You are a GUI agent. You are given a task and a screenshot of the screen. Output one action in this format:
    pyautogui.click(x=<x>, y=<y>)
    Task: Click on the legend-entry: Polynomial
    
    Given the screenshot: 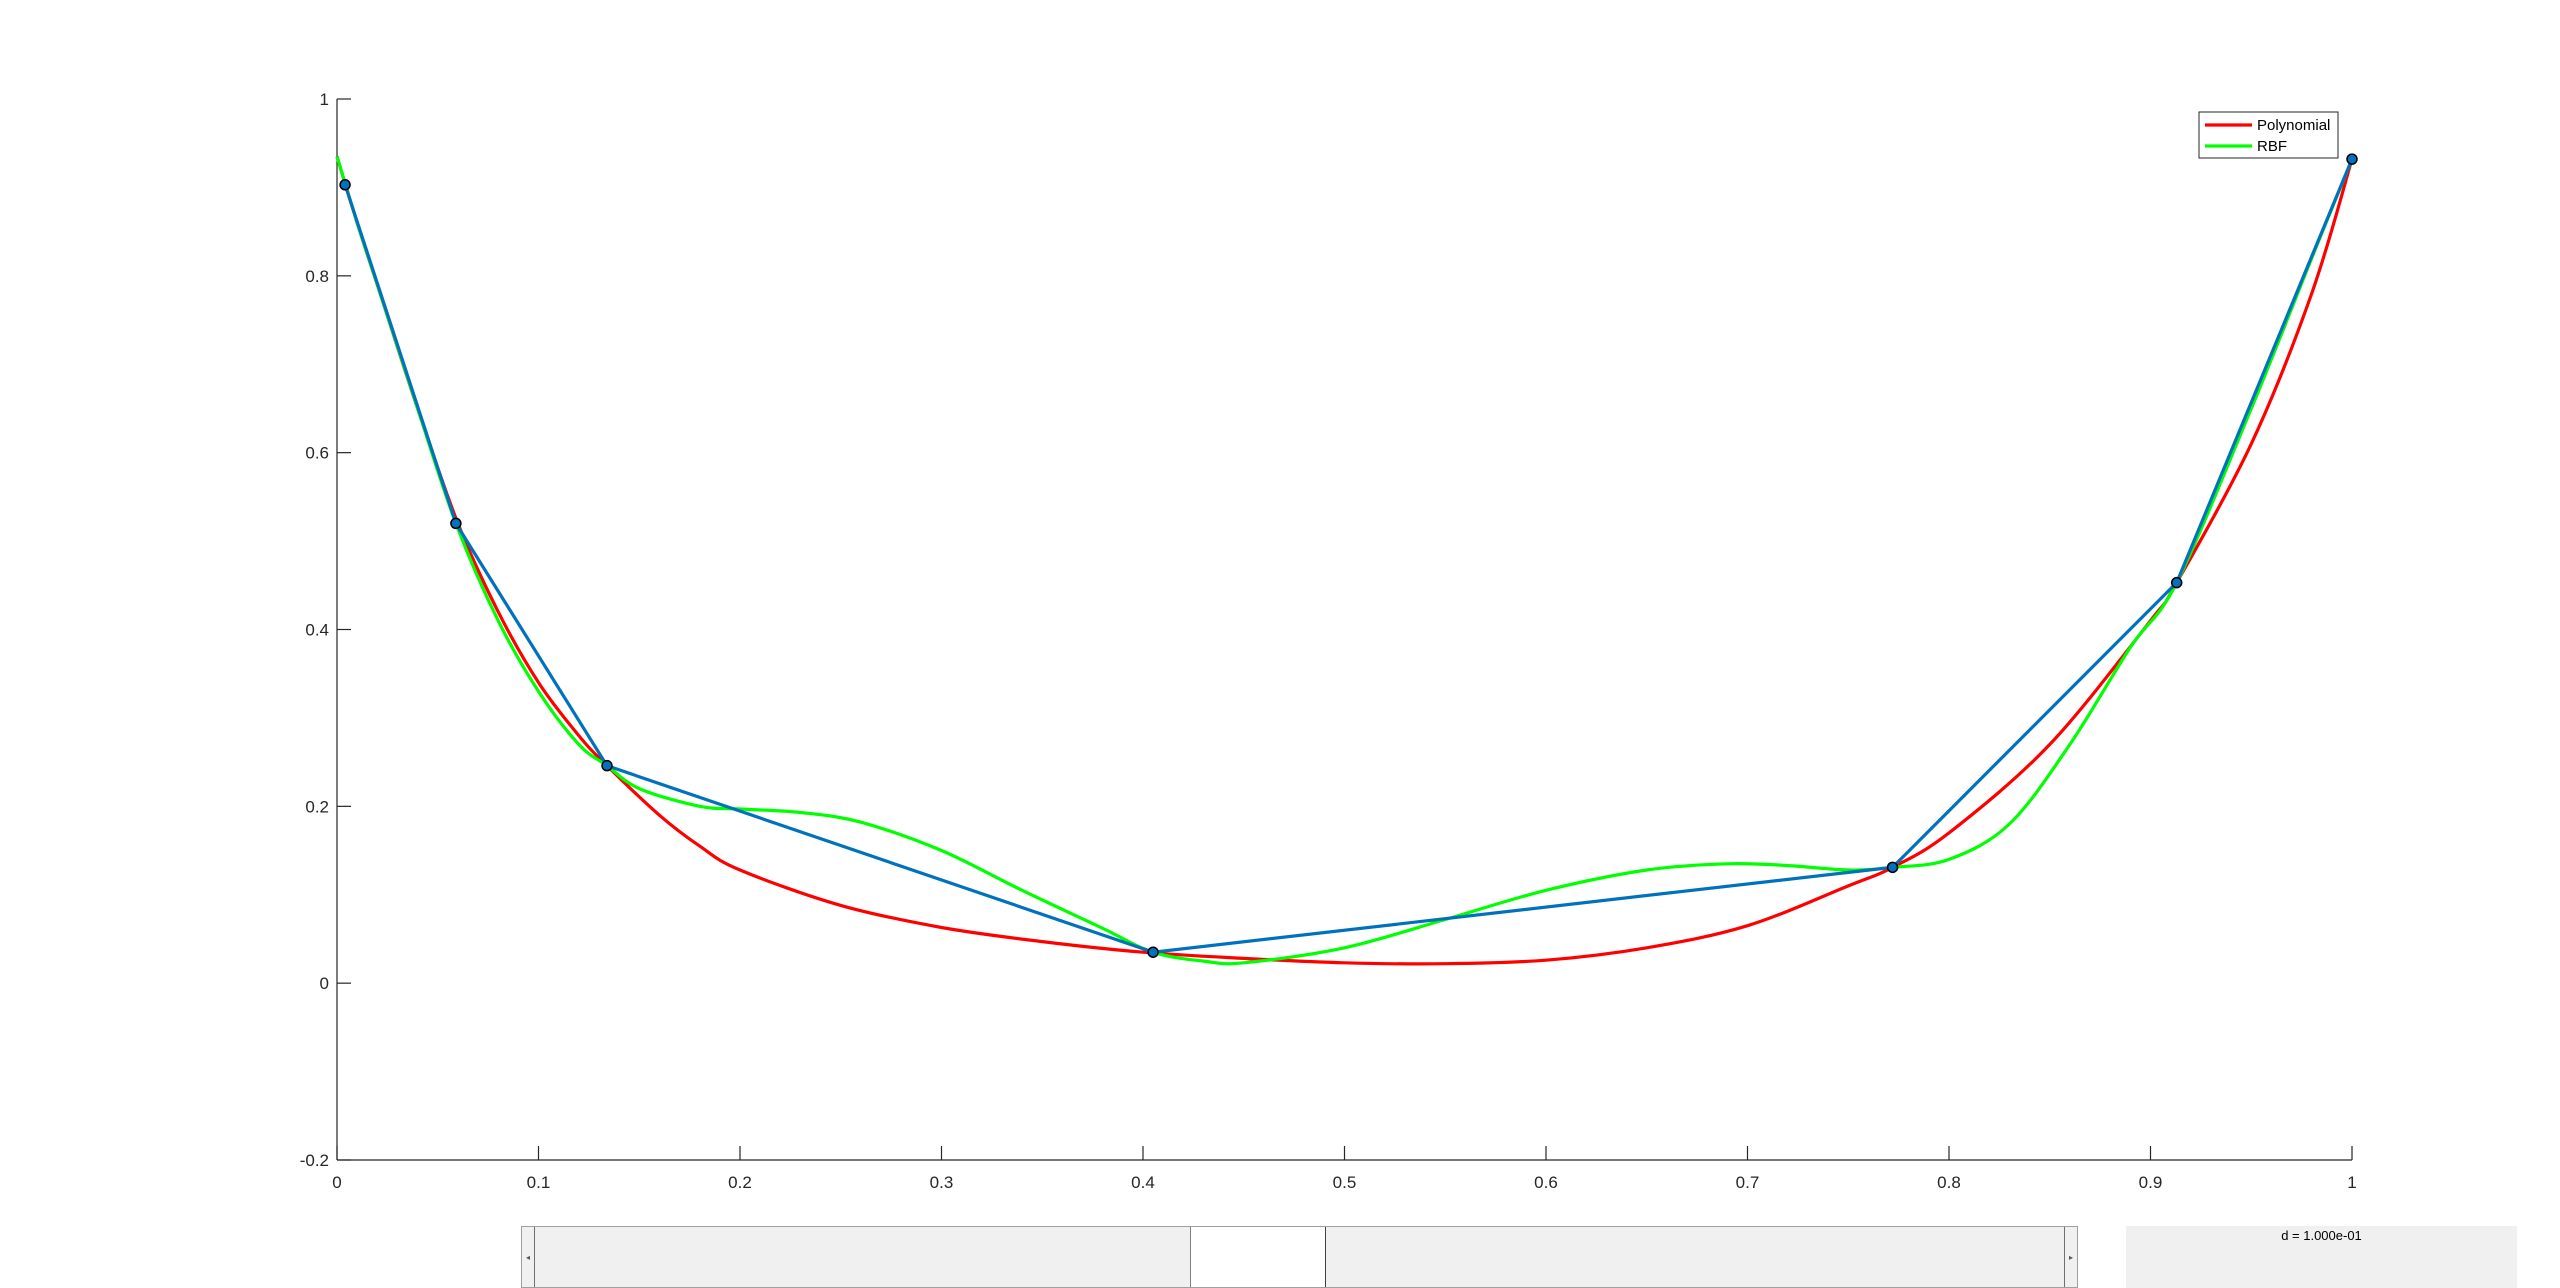 What is the action you would take?
    pyautogui.click(x=2293, y=125)
    